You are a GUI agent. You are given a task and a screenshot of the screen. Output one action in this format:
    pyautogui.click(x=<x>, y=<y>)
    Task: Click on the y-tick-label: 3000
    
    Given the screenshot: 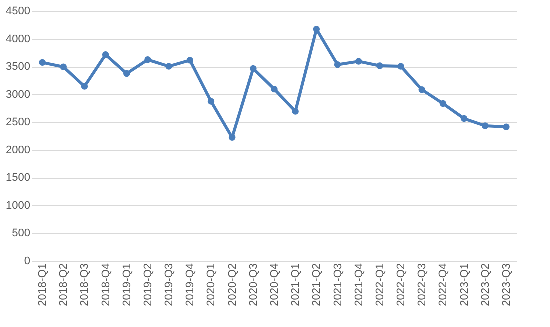 What is the action you would take?
    pyautogui.click(x=18, y=94)
    